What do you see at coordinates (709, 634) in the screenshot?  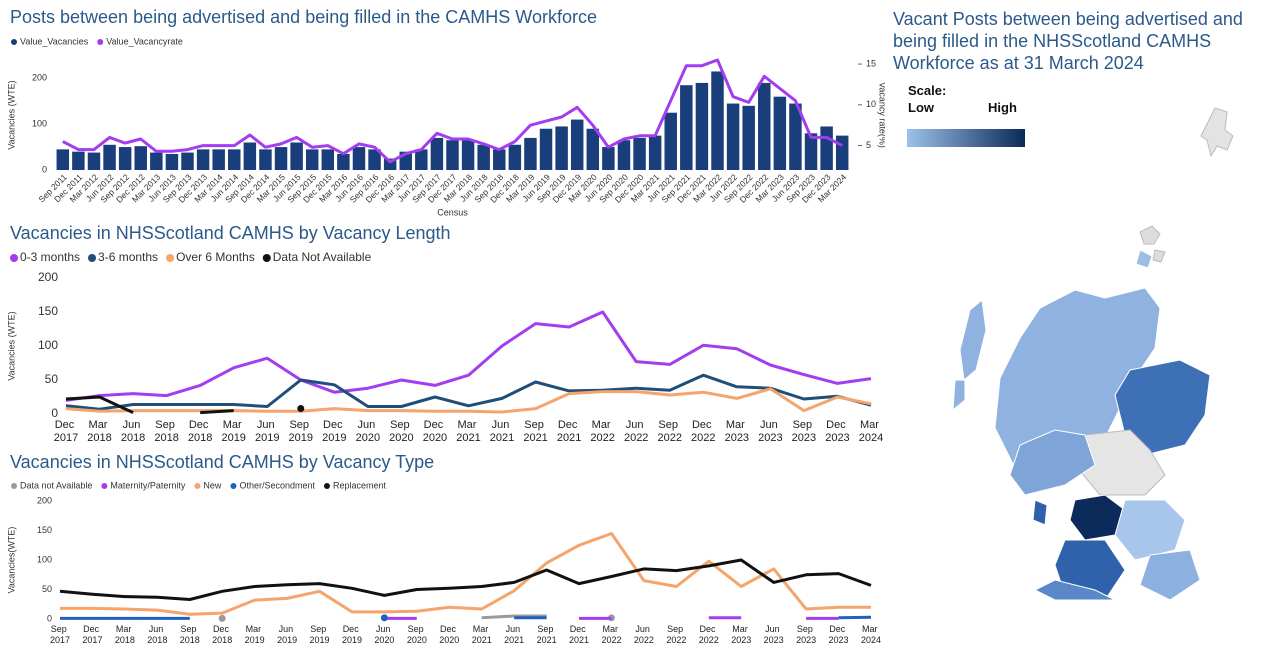 I see `x-tick-label: Dec 2022` at bounding box center [709, 634].